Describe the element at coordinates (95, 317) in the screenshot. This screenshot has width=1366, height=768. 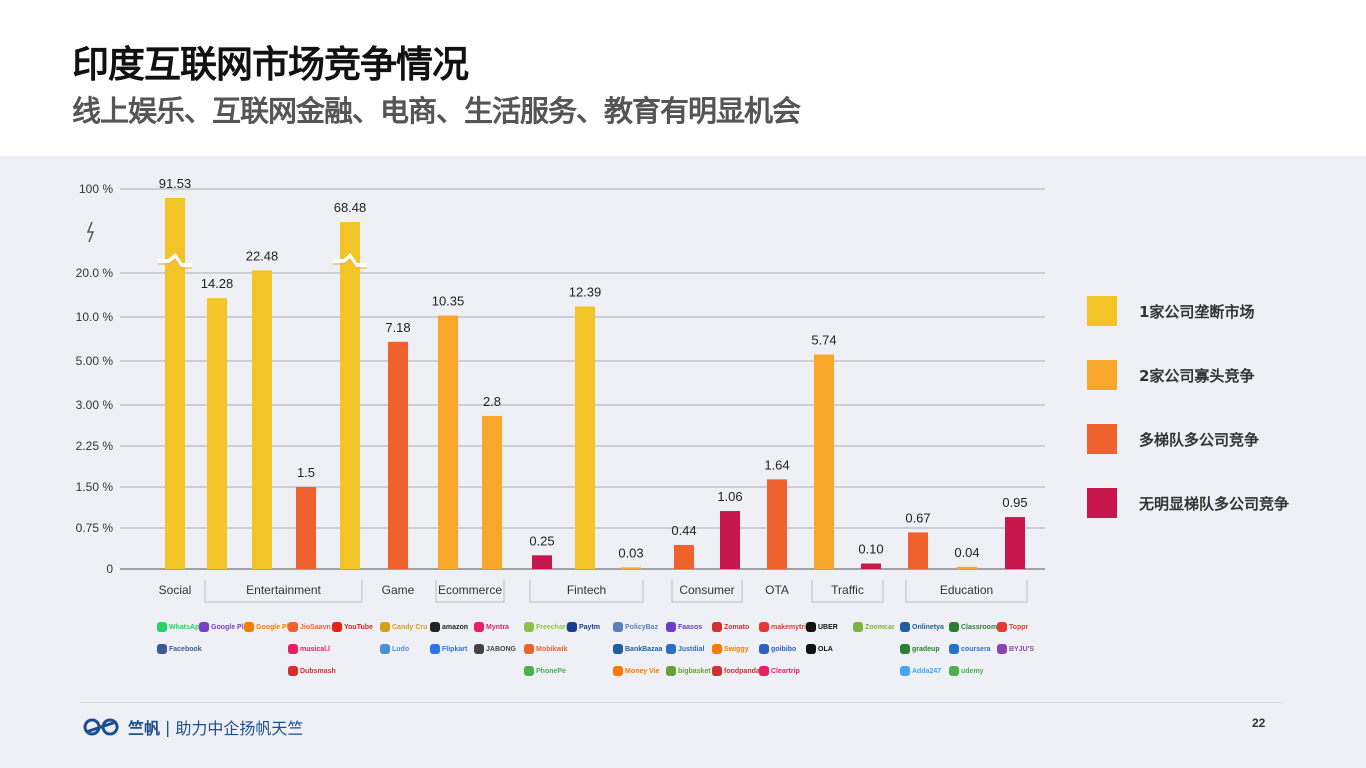
I see `y-tick-label: 10.0 %` at that location.